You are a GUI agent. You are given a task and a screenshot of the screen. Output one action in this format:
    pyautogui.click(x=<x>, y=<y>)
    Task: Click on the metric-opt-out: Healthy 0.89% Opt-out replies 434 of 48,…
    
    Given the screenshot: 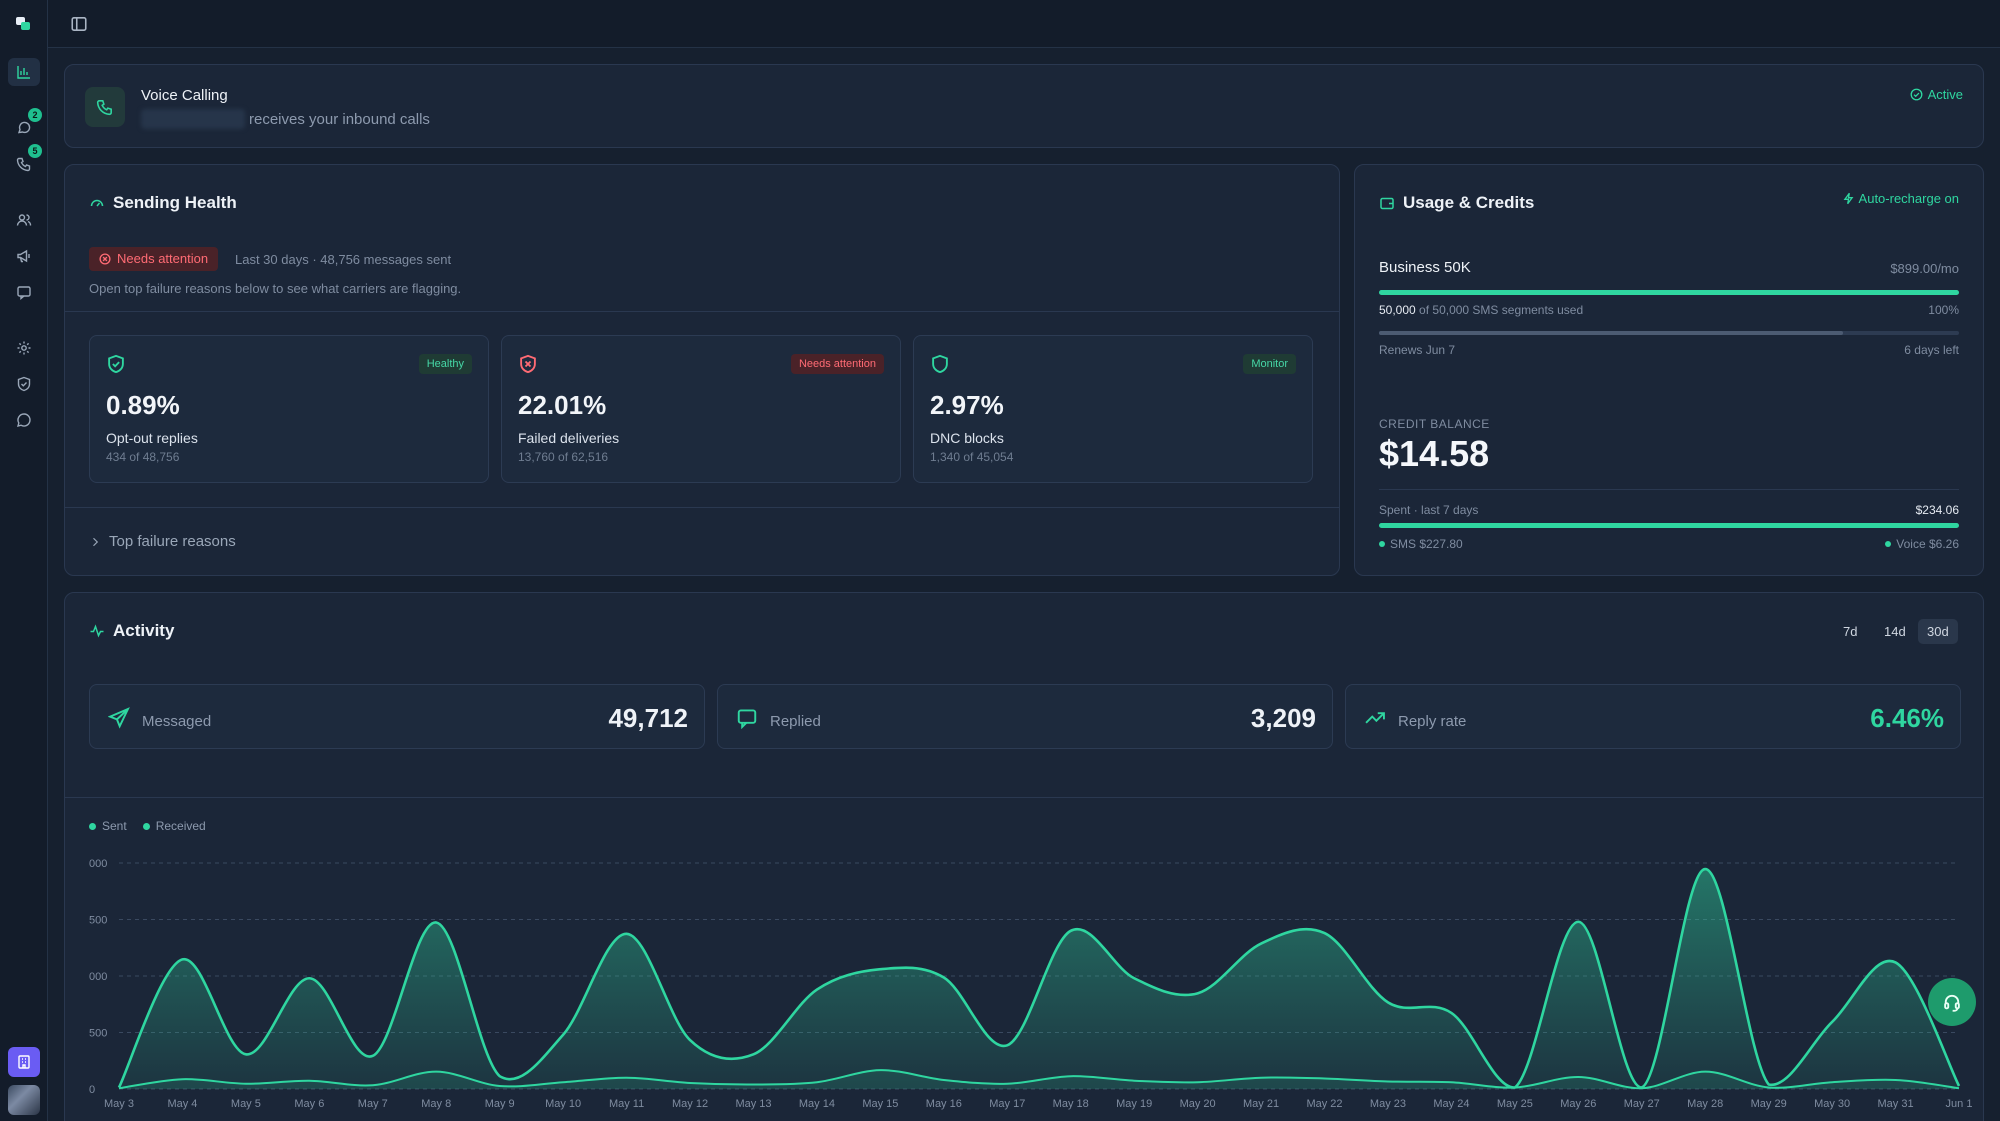 What is the action you would take?
    pyautogui.click(x=289, y=409)
    